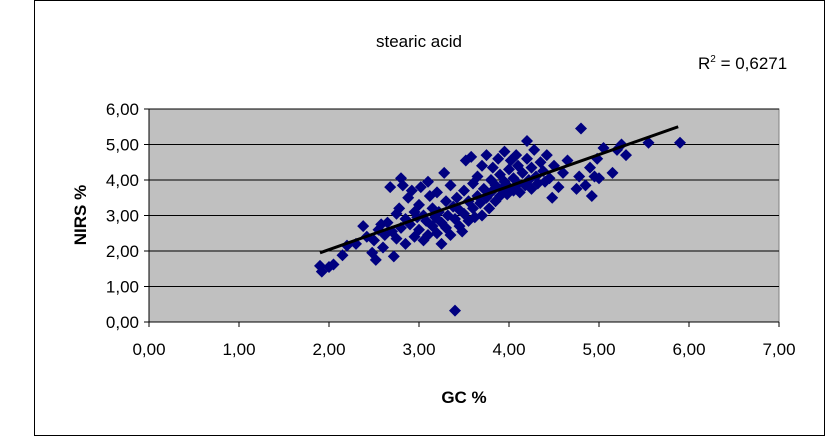 Image resolution: width=826 pixels, height=440 pixels. What do you see at coordinates (508, 349) in the screenshot?
I see `x-tick-label: 4,00` at bounding box center [508, 349].